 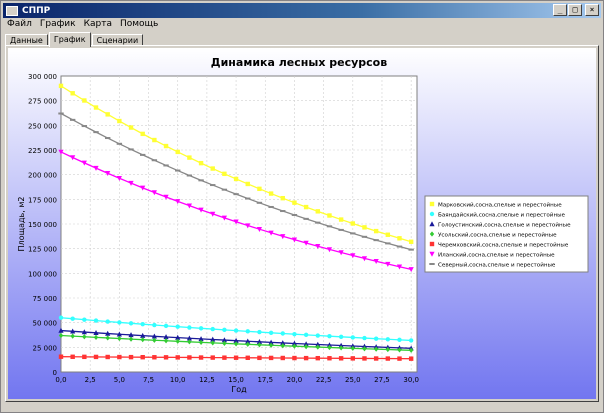 What do you see at coordinates (97, 24) in the screenshot?
I see `menu-map: Карта` at bounding box center [97, 24].